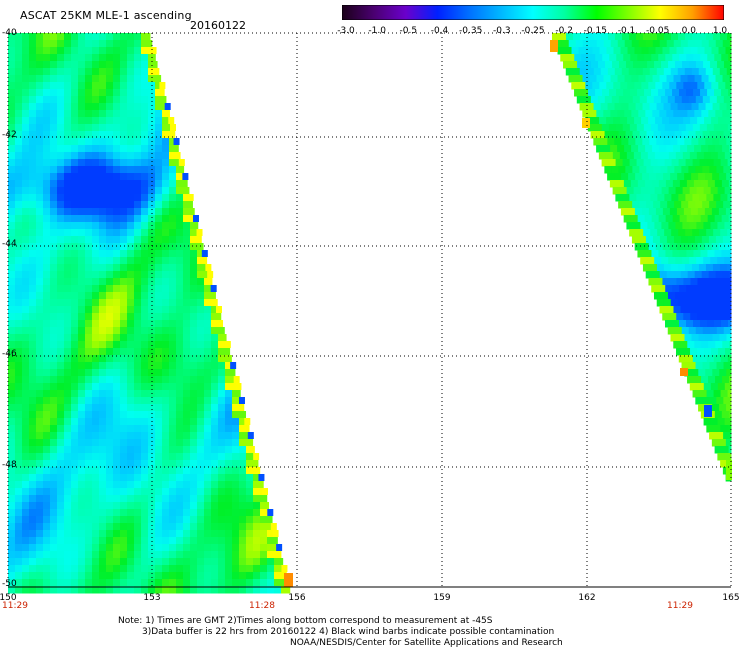  Describe the element at coordinates (106, 15) in the screenshot. I see `product-title: ASCAT 25KM MLE-1 ascending` at that location.